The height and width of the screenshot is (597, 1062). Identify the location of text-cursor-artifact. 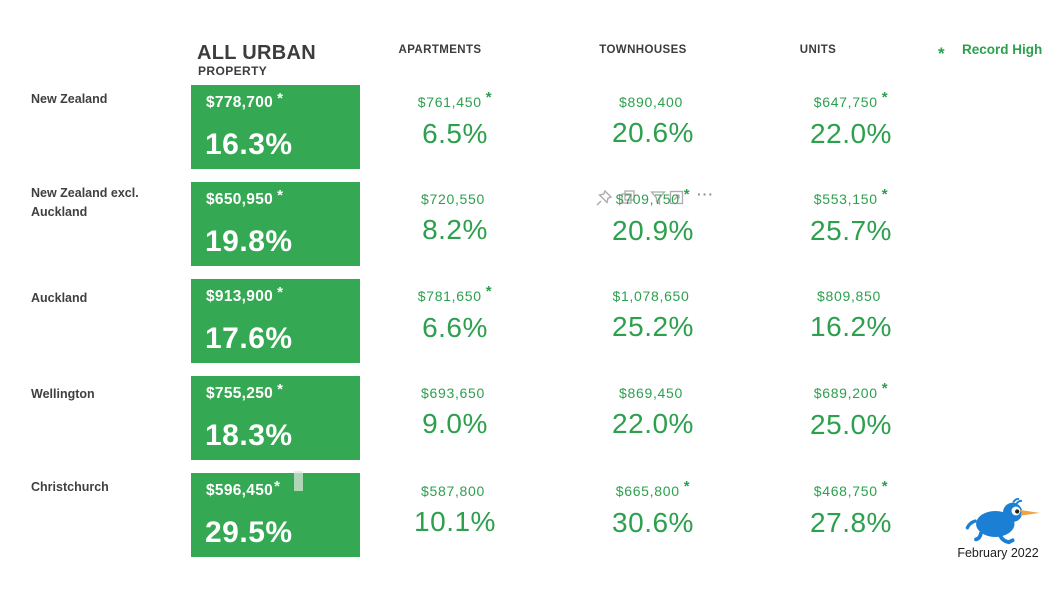
(298, 481).